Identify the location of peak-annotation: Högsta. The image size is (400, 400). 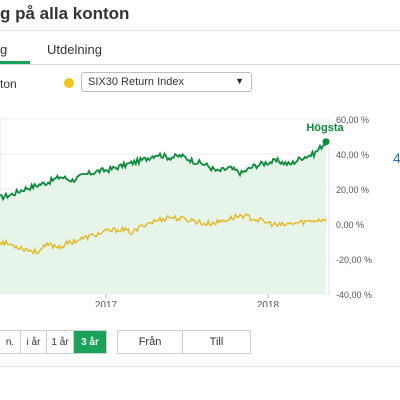
(325, 128).